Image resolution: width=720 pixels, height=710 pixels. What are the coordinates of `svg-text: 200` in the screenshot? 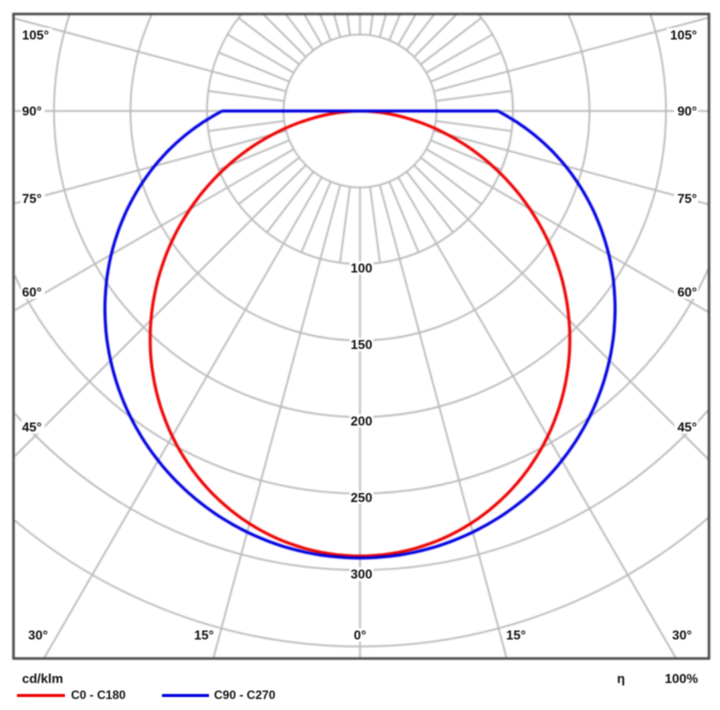 It's located at (362, 421).